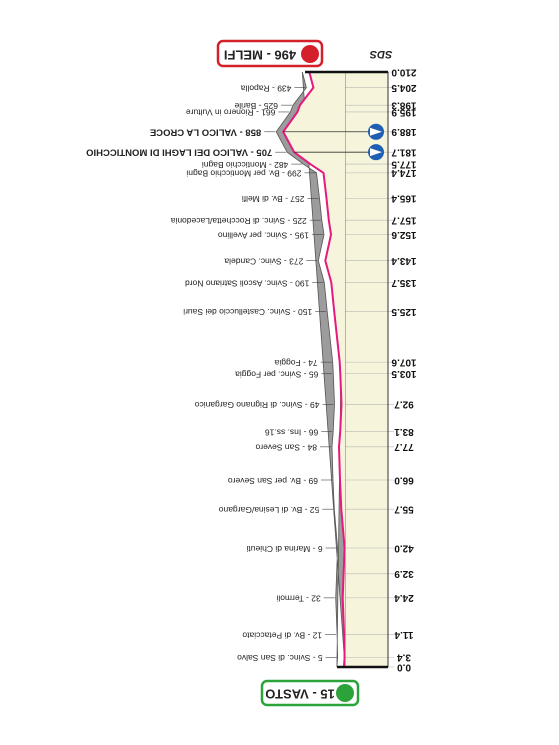 This screenshot has height=745, width=559. What do you see at coordinates (284, 549) in the screenshot?
I see `place-label: 6 - Marina di Chieuti` at bounding box center [284, 549].